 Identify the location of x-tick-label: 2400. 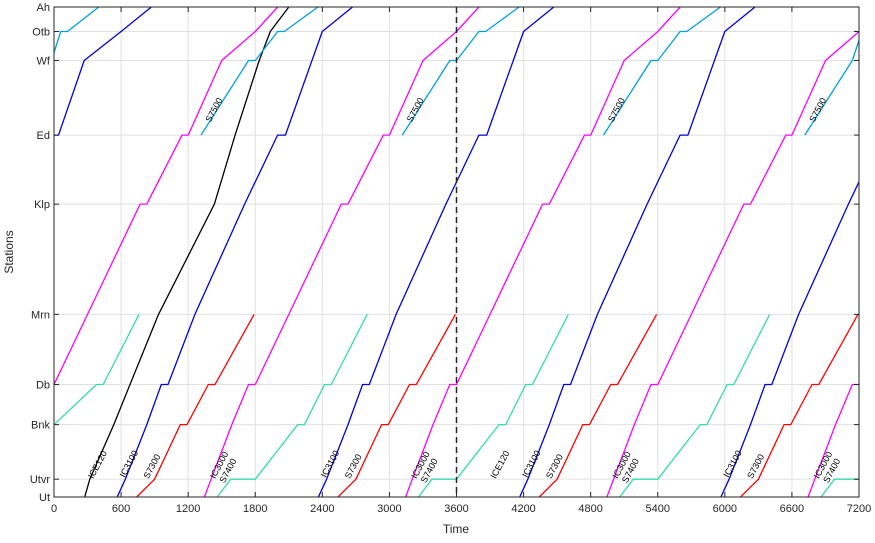
(322, 509).